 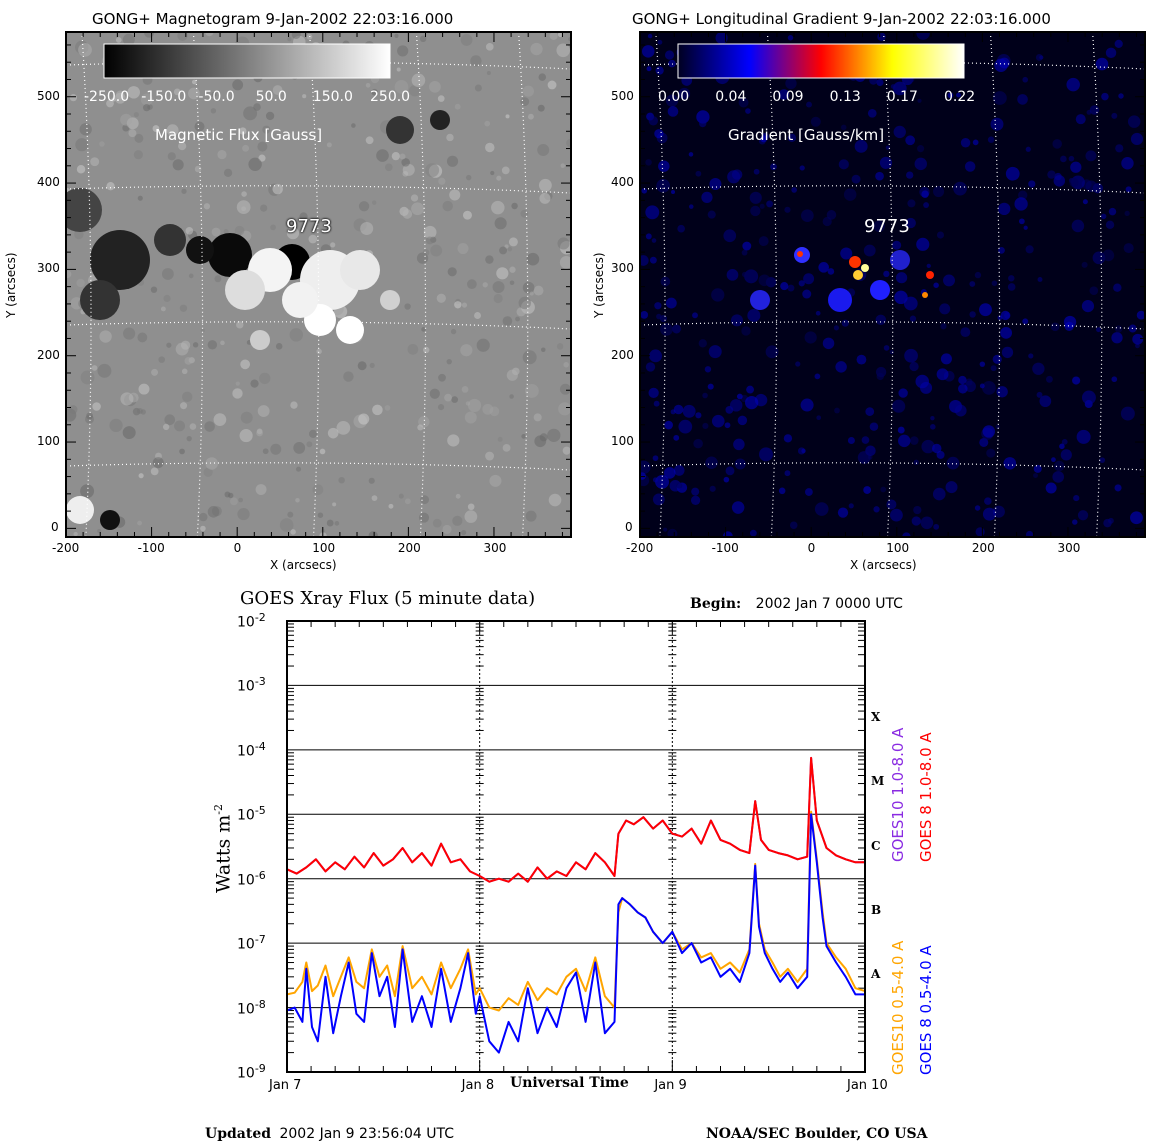 What do you see at coordinates (876, 909) in the screenshot?
I see `goes-class-label: B` at bounding box center [876, 909].